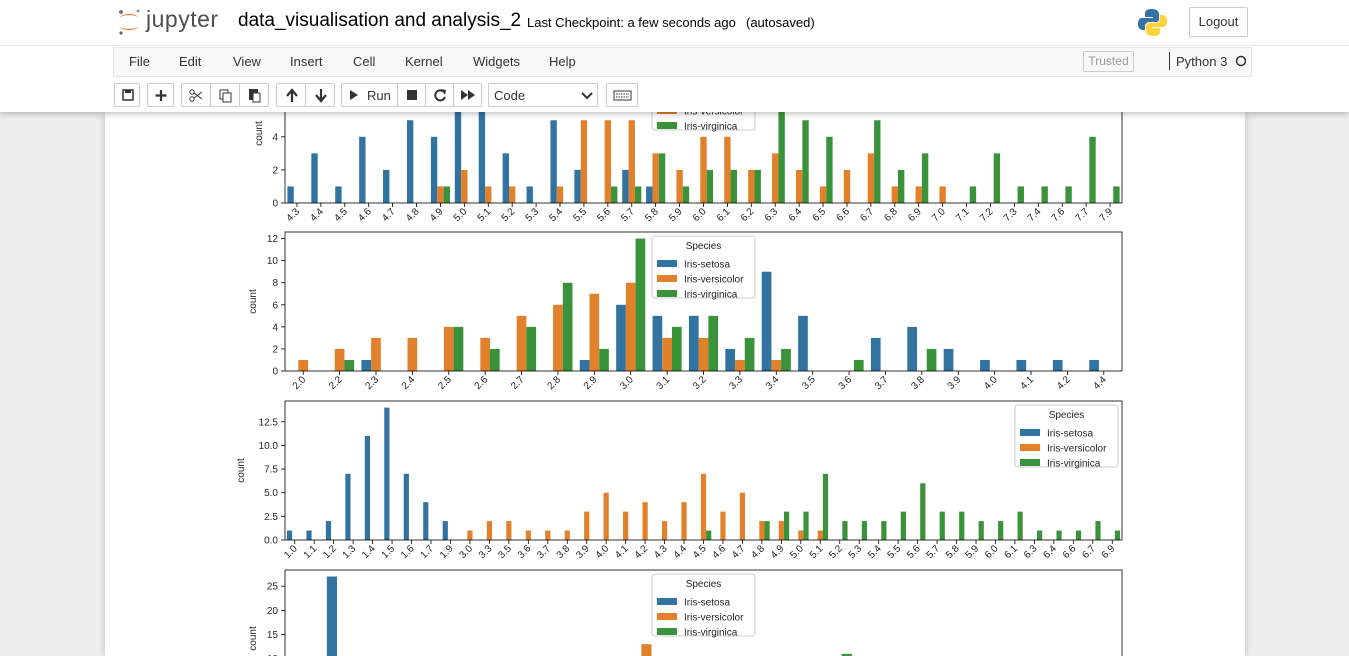 The width and height of the screenshot is (1349, 656). Describe the element at coordinates (273, 239) in the screenshot. I see `y-tick-label: 12` at that location.